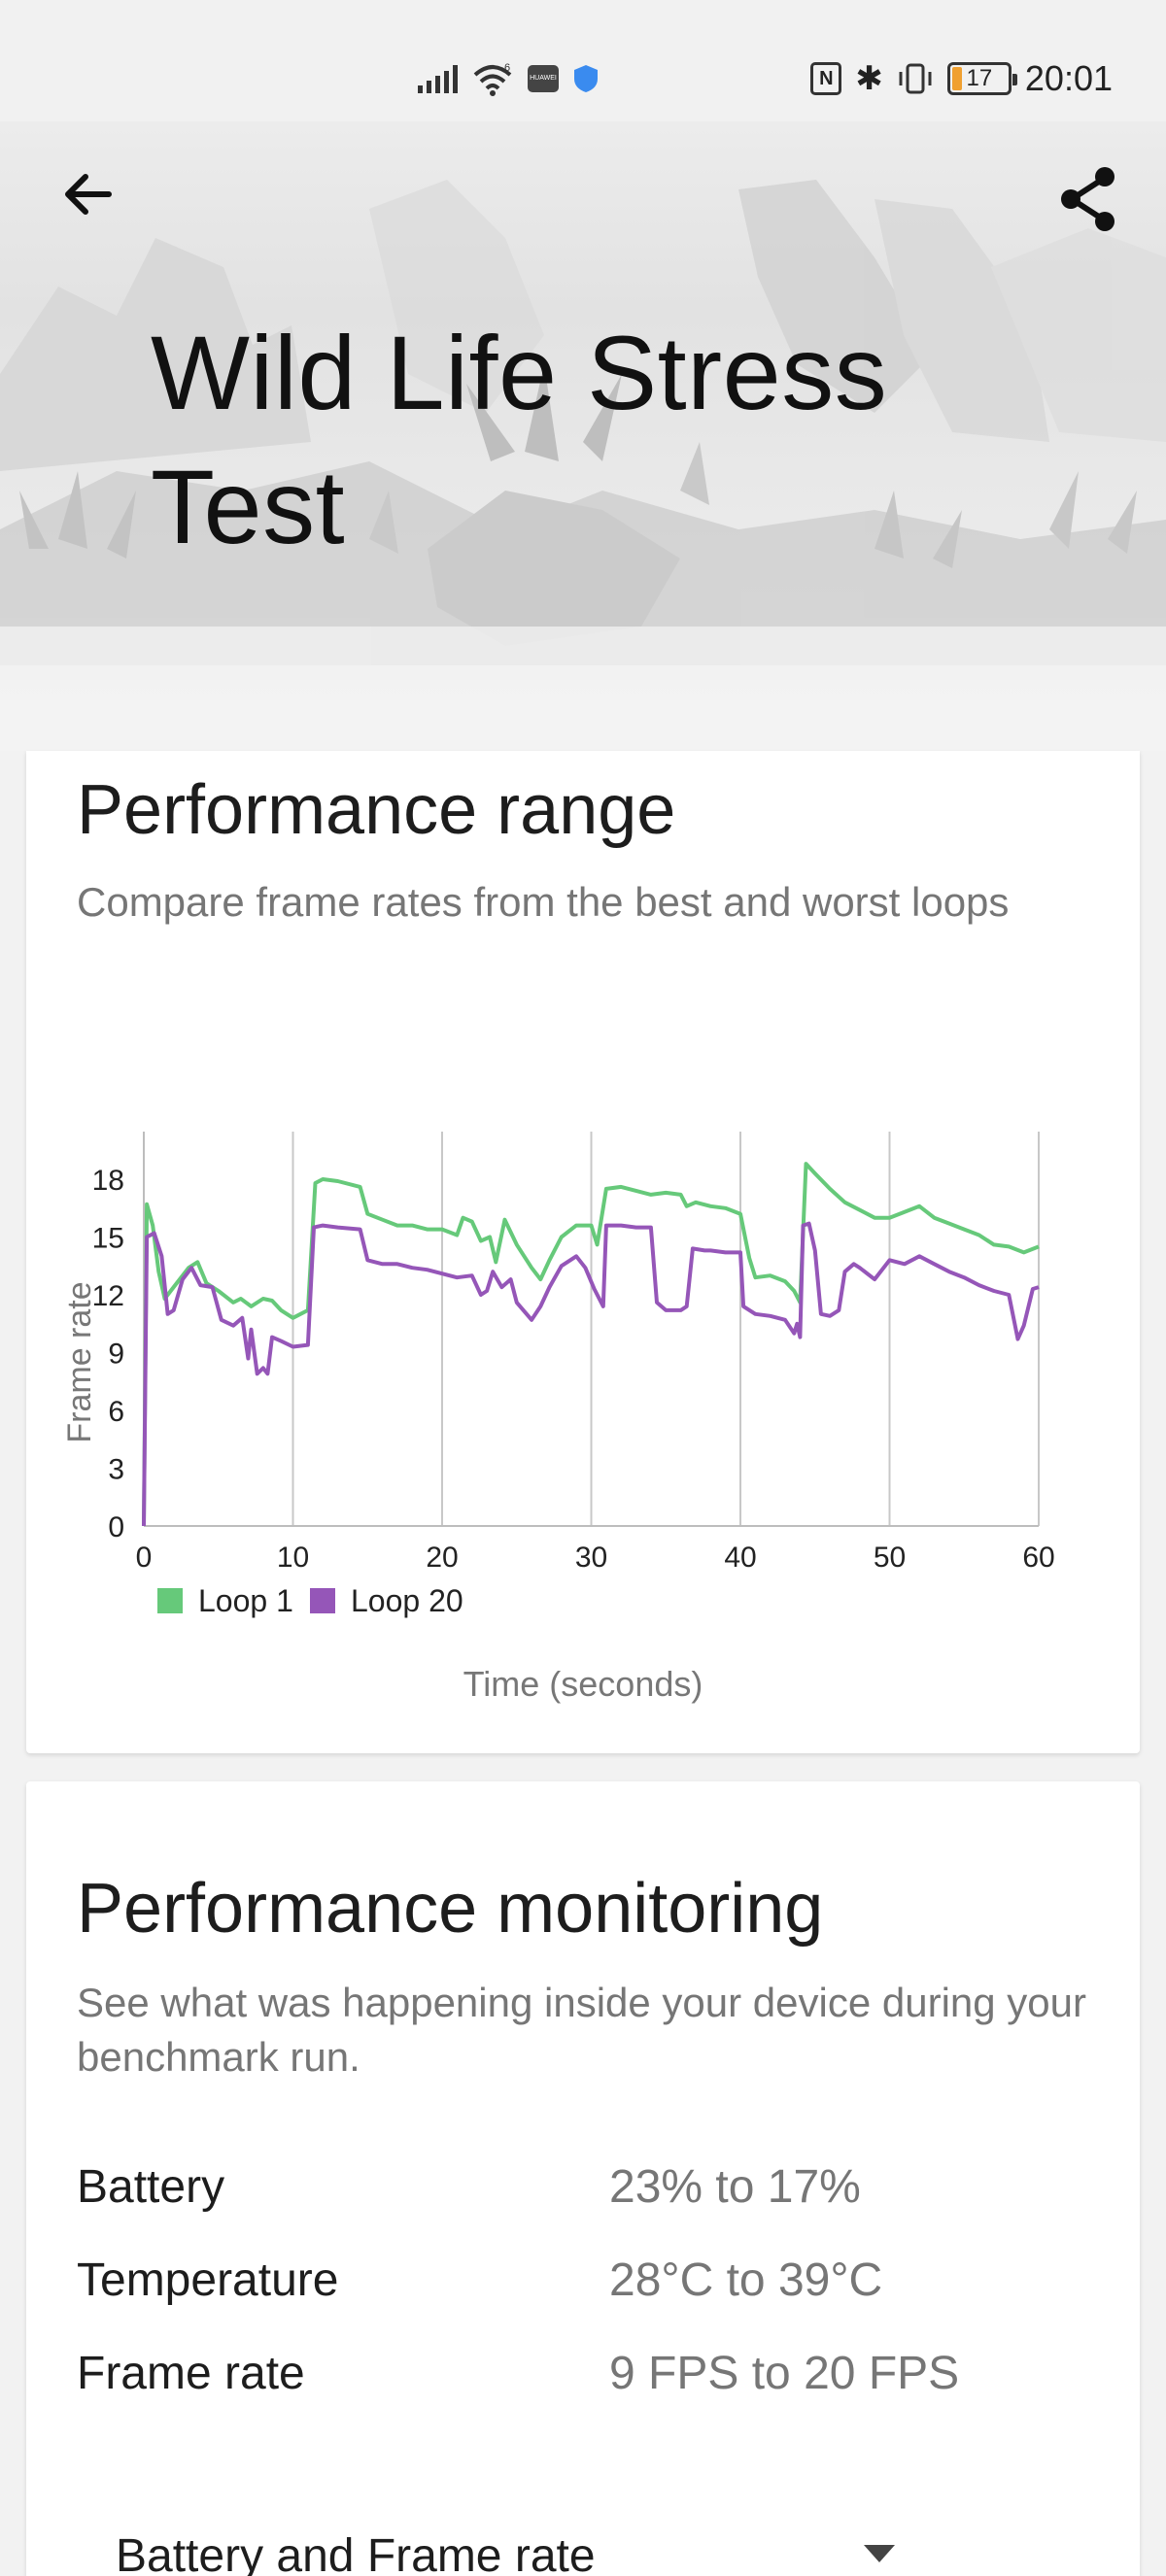  I want to click on chart-metric-dropdown: Battery and Frame rate, so click(533, 2552).